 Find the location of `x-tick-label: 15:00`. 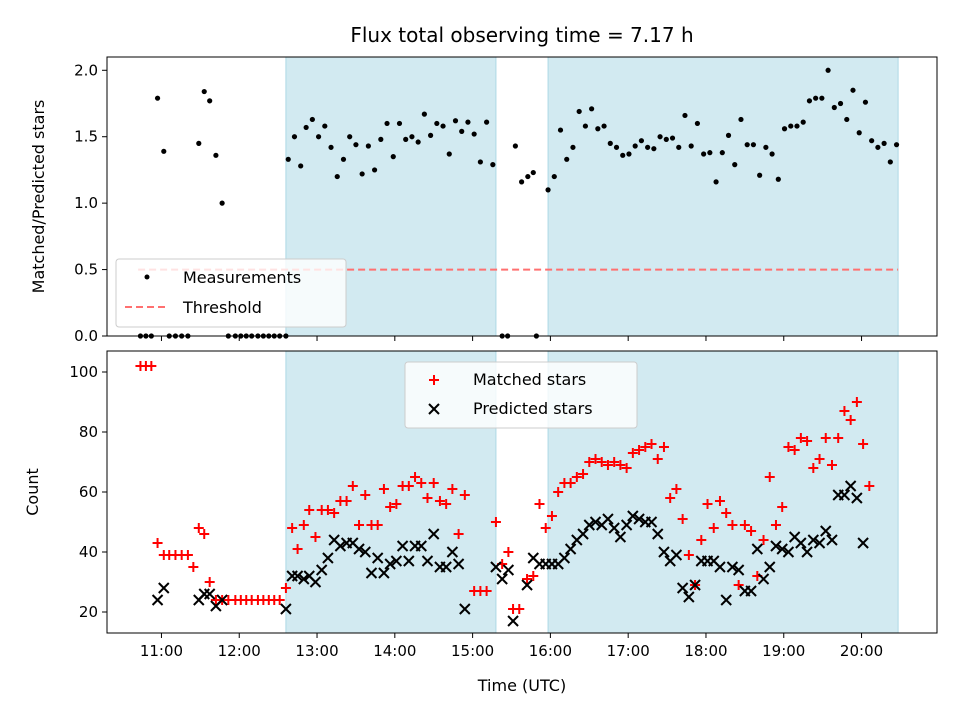

x-tick-label: 15:00 is located at coordinates (472, 651).